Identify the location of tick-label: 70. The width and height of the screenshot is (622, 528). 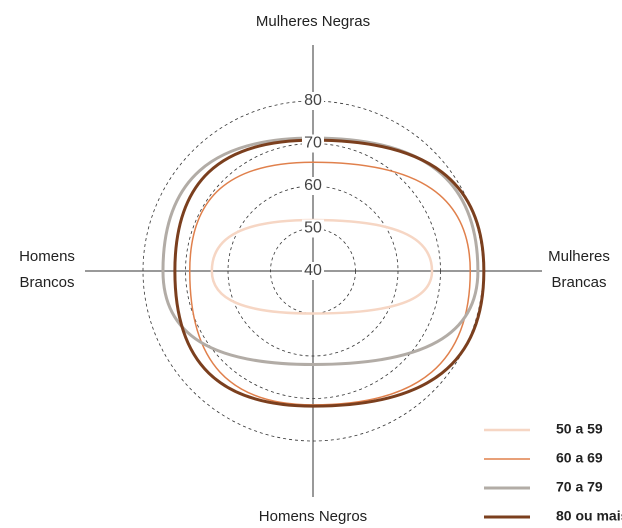
(313, 143).